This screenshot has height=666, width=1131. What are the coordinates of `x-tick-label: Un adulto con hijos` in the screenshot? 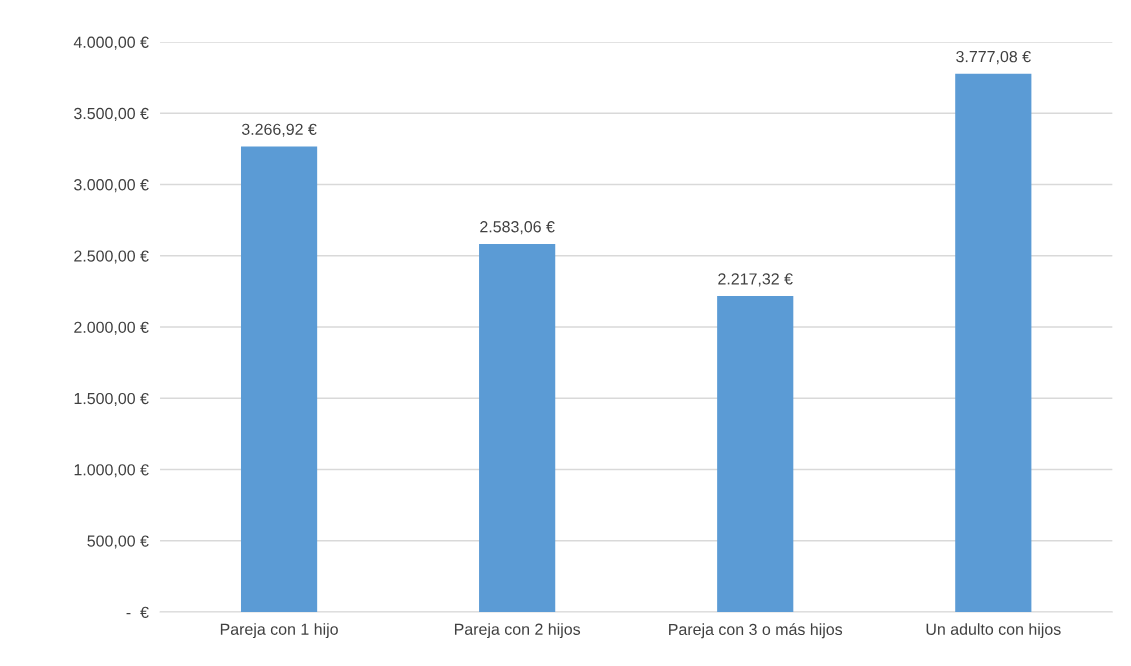 It's located at (993, 631).